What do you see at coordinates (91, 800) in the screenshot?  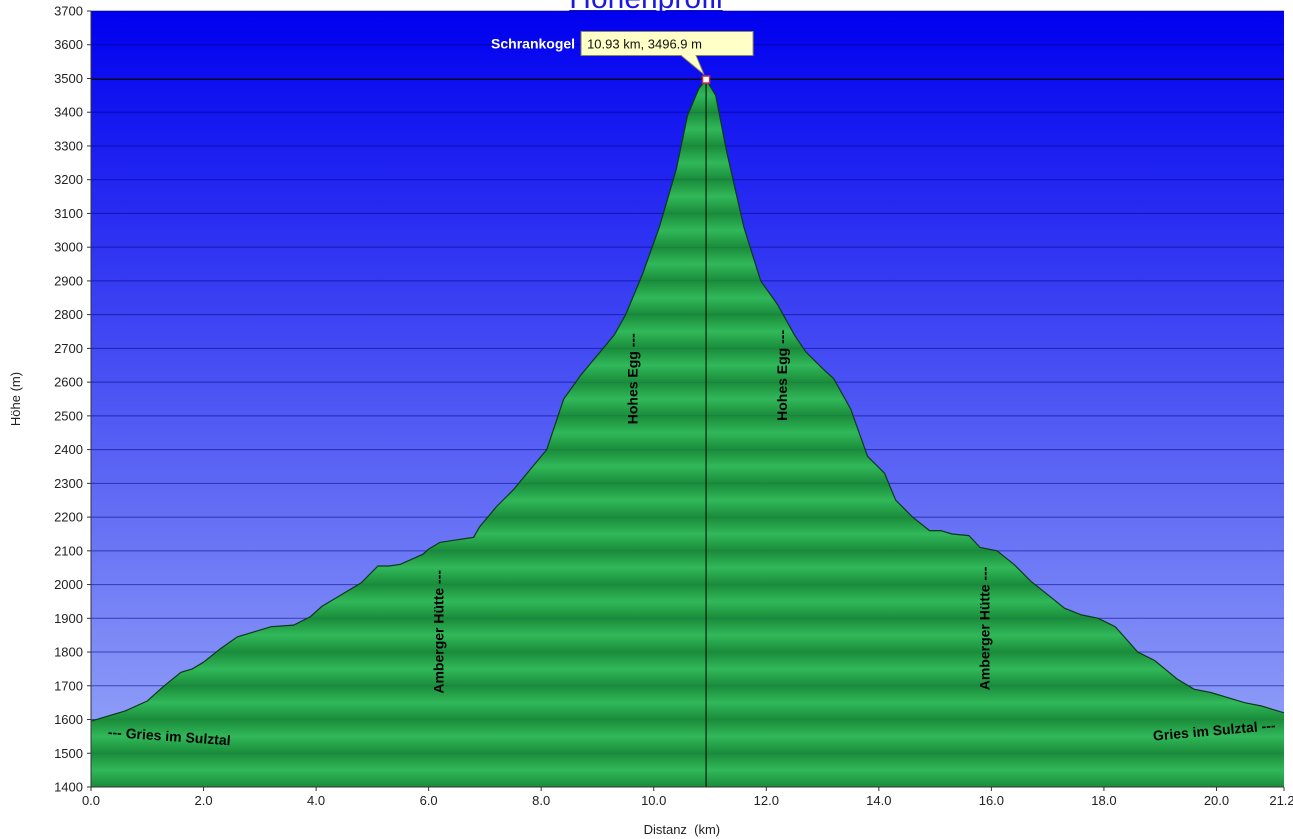 I see `x-tick-label: 0.0` at bounding box center [91, 800].